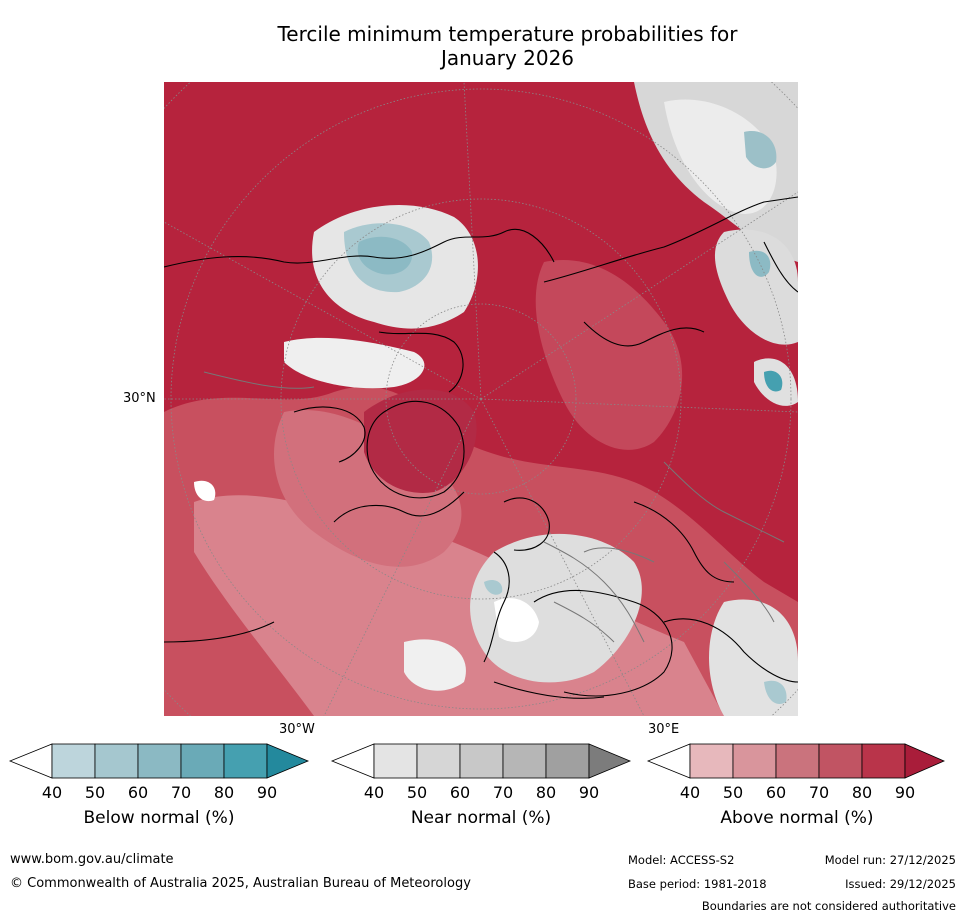 This screenshot has height=919, width=965. Describe the element at coordinates (900, 884) in the screenshot. I see `footer-issued: Issued: 29/12/2025` at that location.